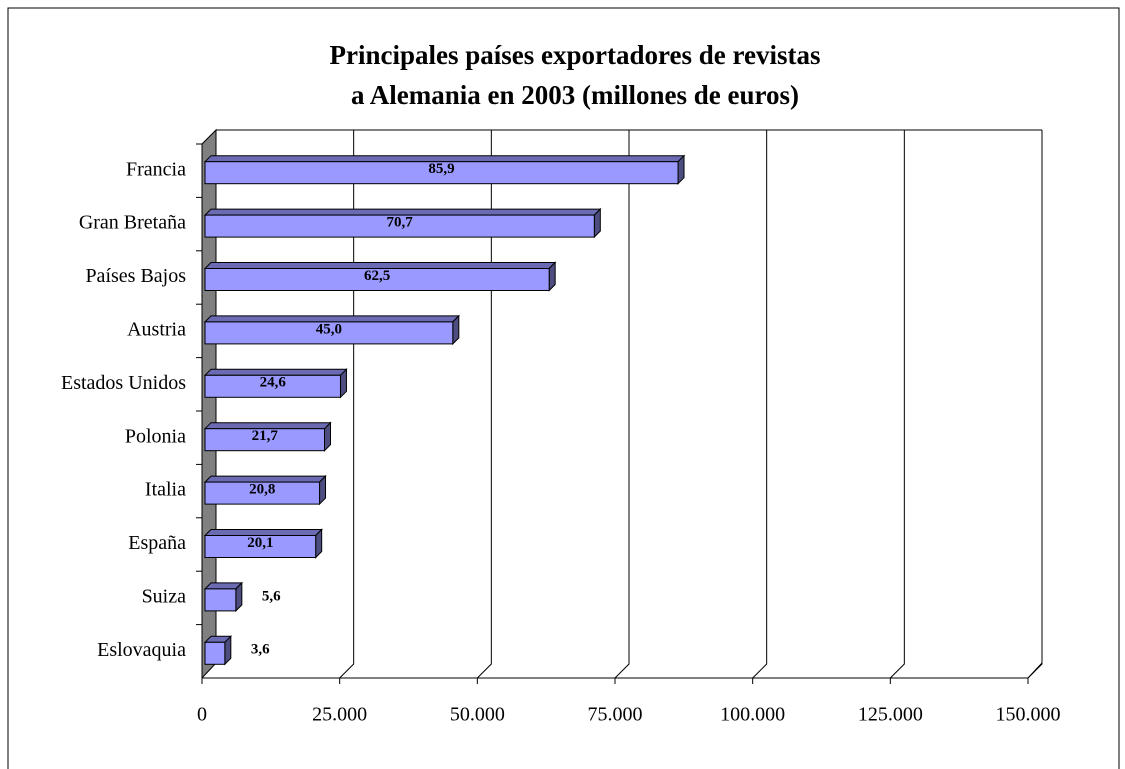 This screenshot has height=769, width=1125. Describe the element at coordinates (271, 596) in the screenshot. I see `value-label: 5,6` at that location.